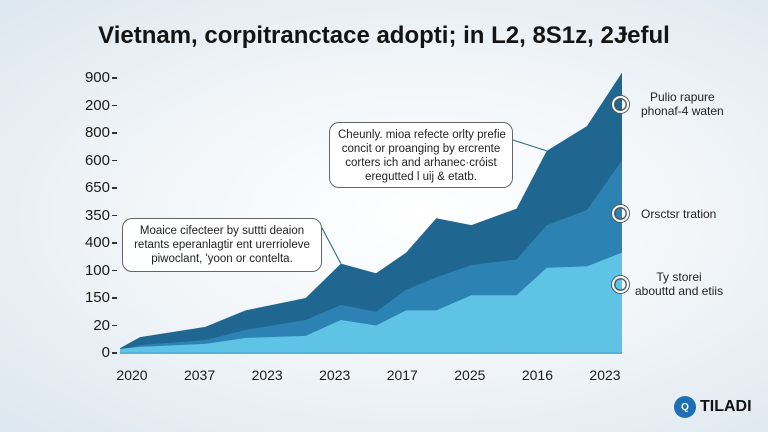  What do you see at coordinates (682, 97) in the screenshot?
I see `legend-label: Pulio rapure` at bounding box center [682, 97].